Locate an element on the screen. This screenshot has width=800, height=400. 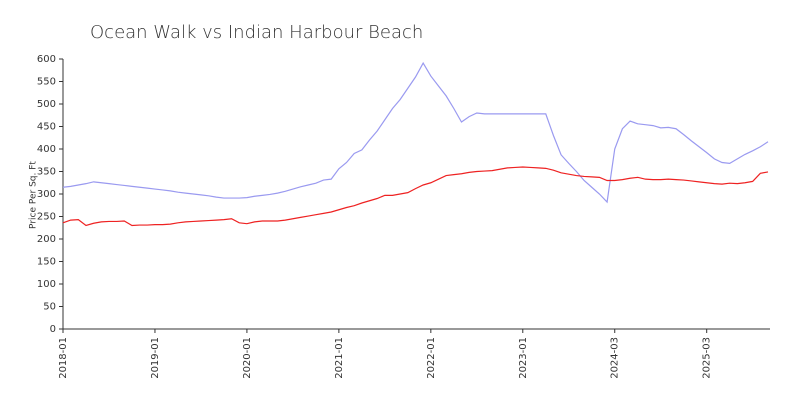
x-tick-label: 2025-03 is located at coordinates (707, 358).